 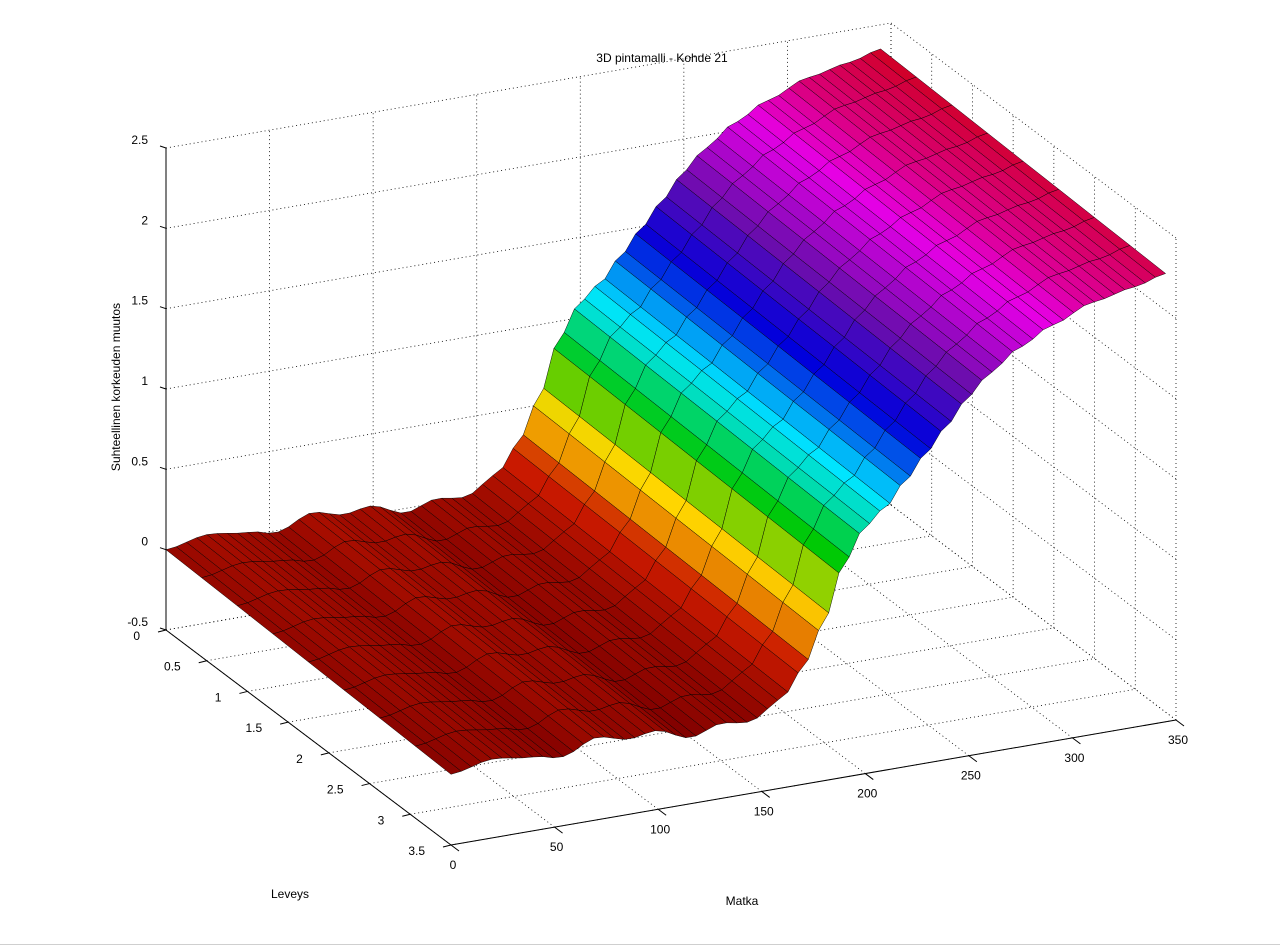 What do you see at coordinates (139, 301) in the screenshot?
I see `z-tick-label: 1.5` at bounding box center [139, 301].